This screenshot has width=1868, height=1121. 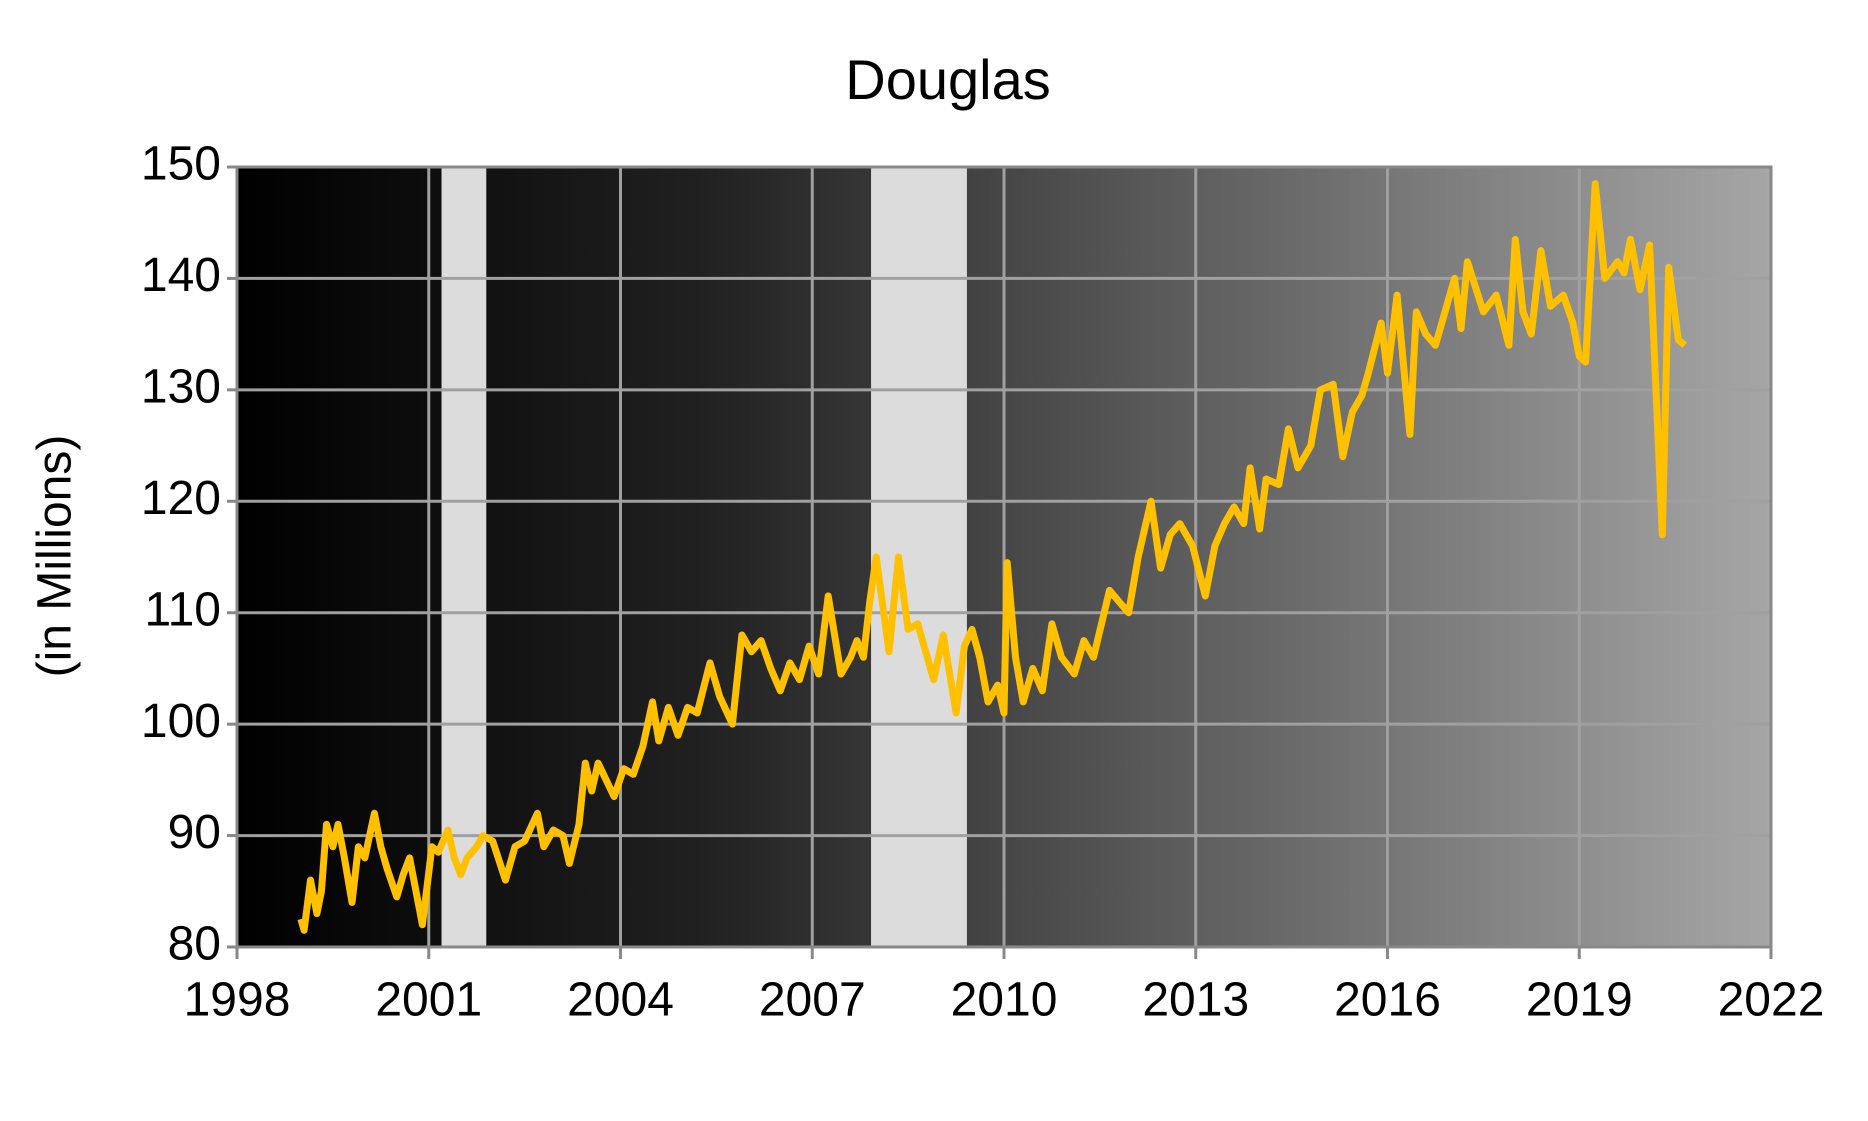 I want to click on y-tick-label: 100, so click(x=181, y=721).